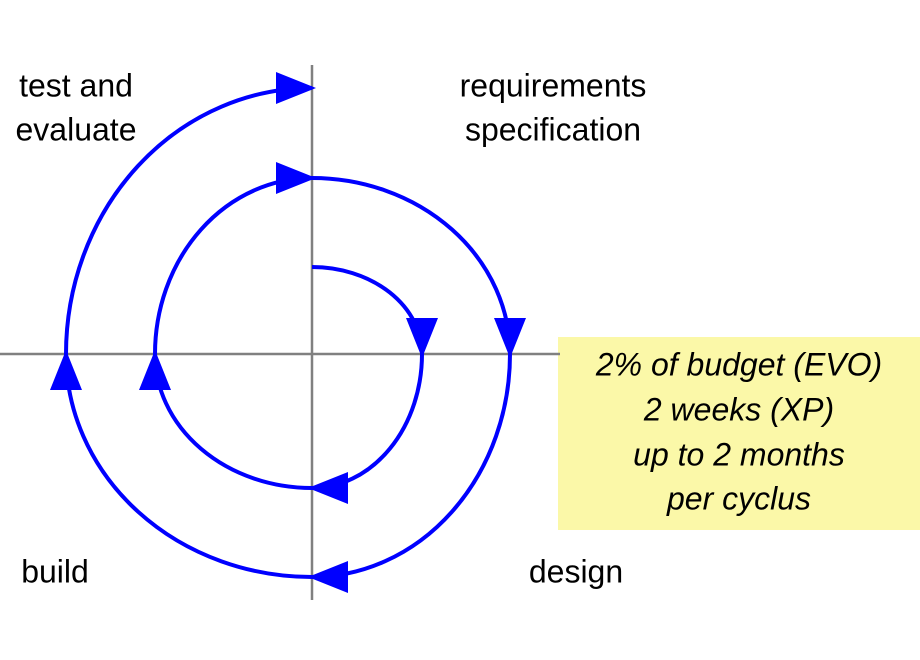 This screenshot has width=920, height=660. I want to click on note-box, so click(739, 433).